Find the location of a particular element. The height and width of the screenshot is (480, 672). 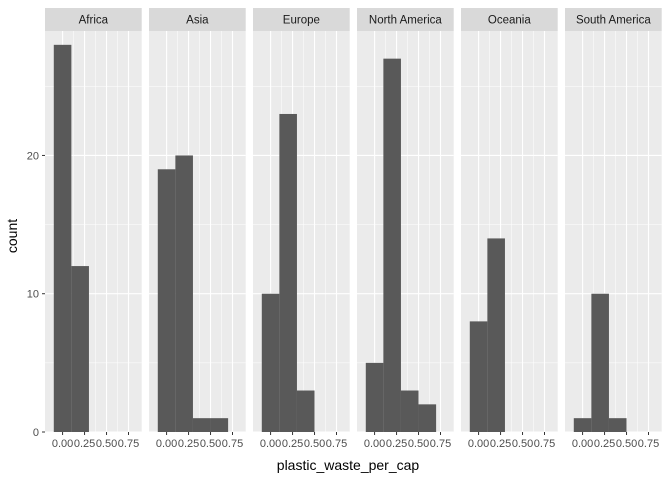

facet-panel-asia: Asia 0.00 0.25 0.50 0.75 is located at coordinates (197, 229).